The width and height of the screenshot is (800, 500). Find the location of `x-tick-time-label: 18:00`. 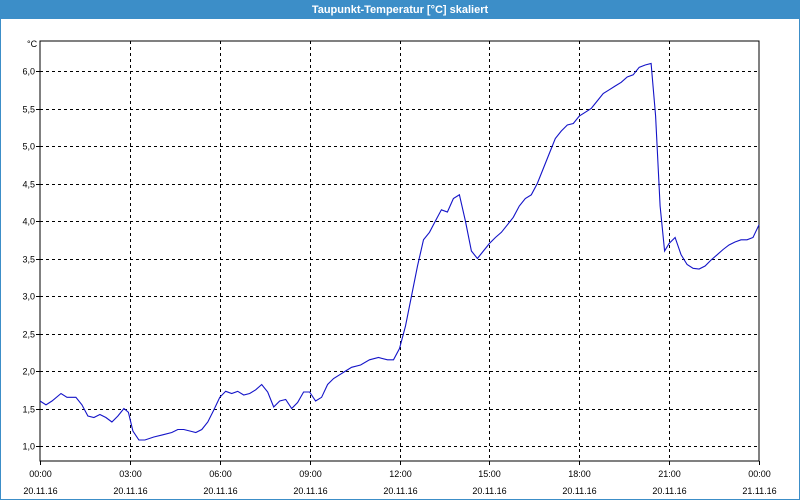

x-tick-time-label: 18:00 is located at coordinates (579, 474).